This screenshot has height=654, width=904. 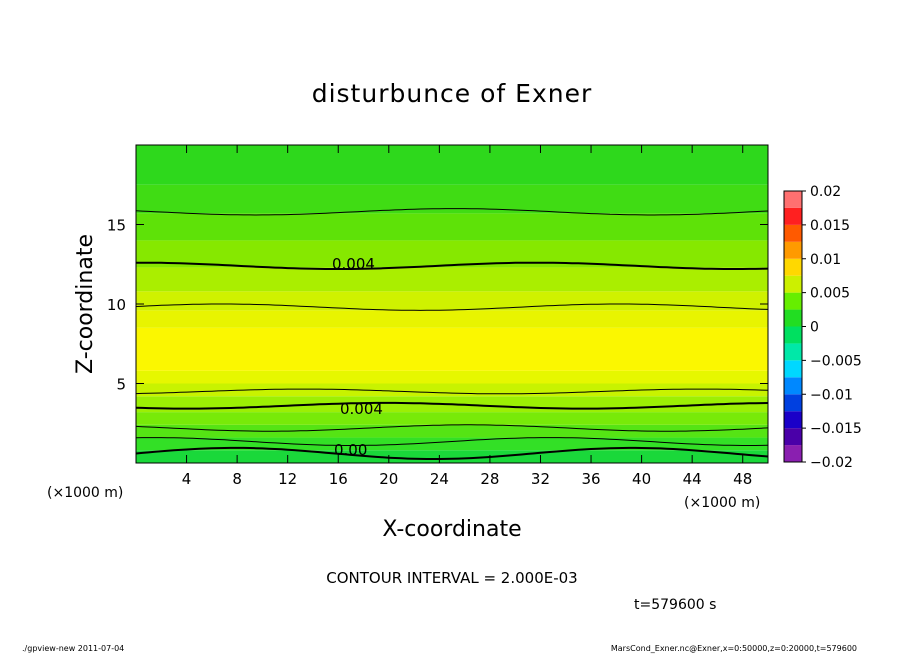 I want to click on x-unit-left: (×1000 m), so click(x=85, y=493).